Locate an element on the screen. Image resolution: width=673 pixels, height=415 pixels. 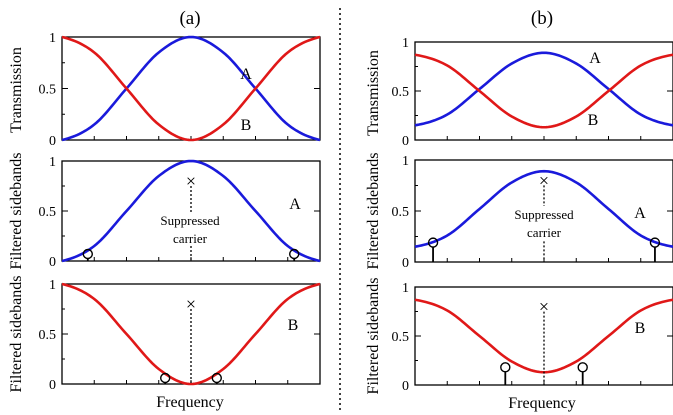
subplot-b-top: 1 0.5 0 Transmission A B is located at coordinates (519, 92).